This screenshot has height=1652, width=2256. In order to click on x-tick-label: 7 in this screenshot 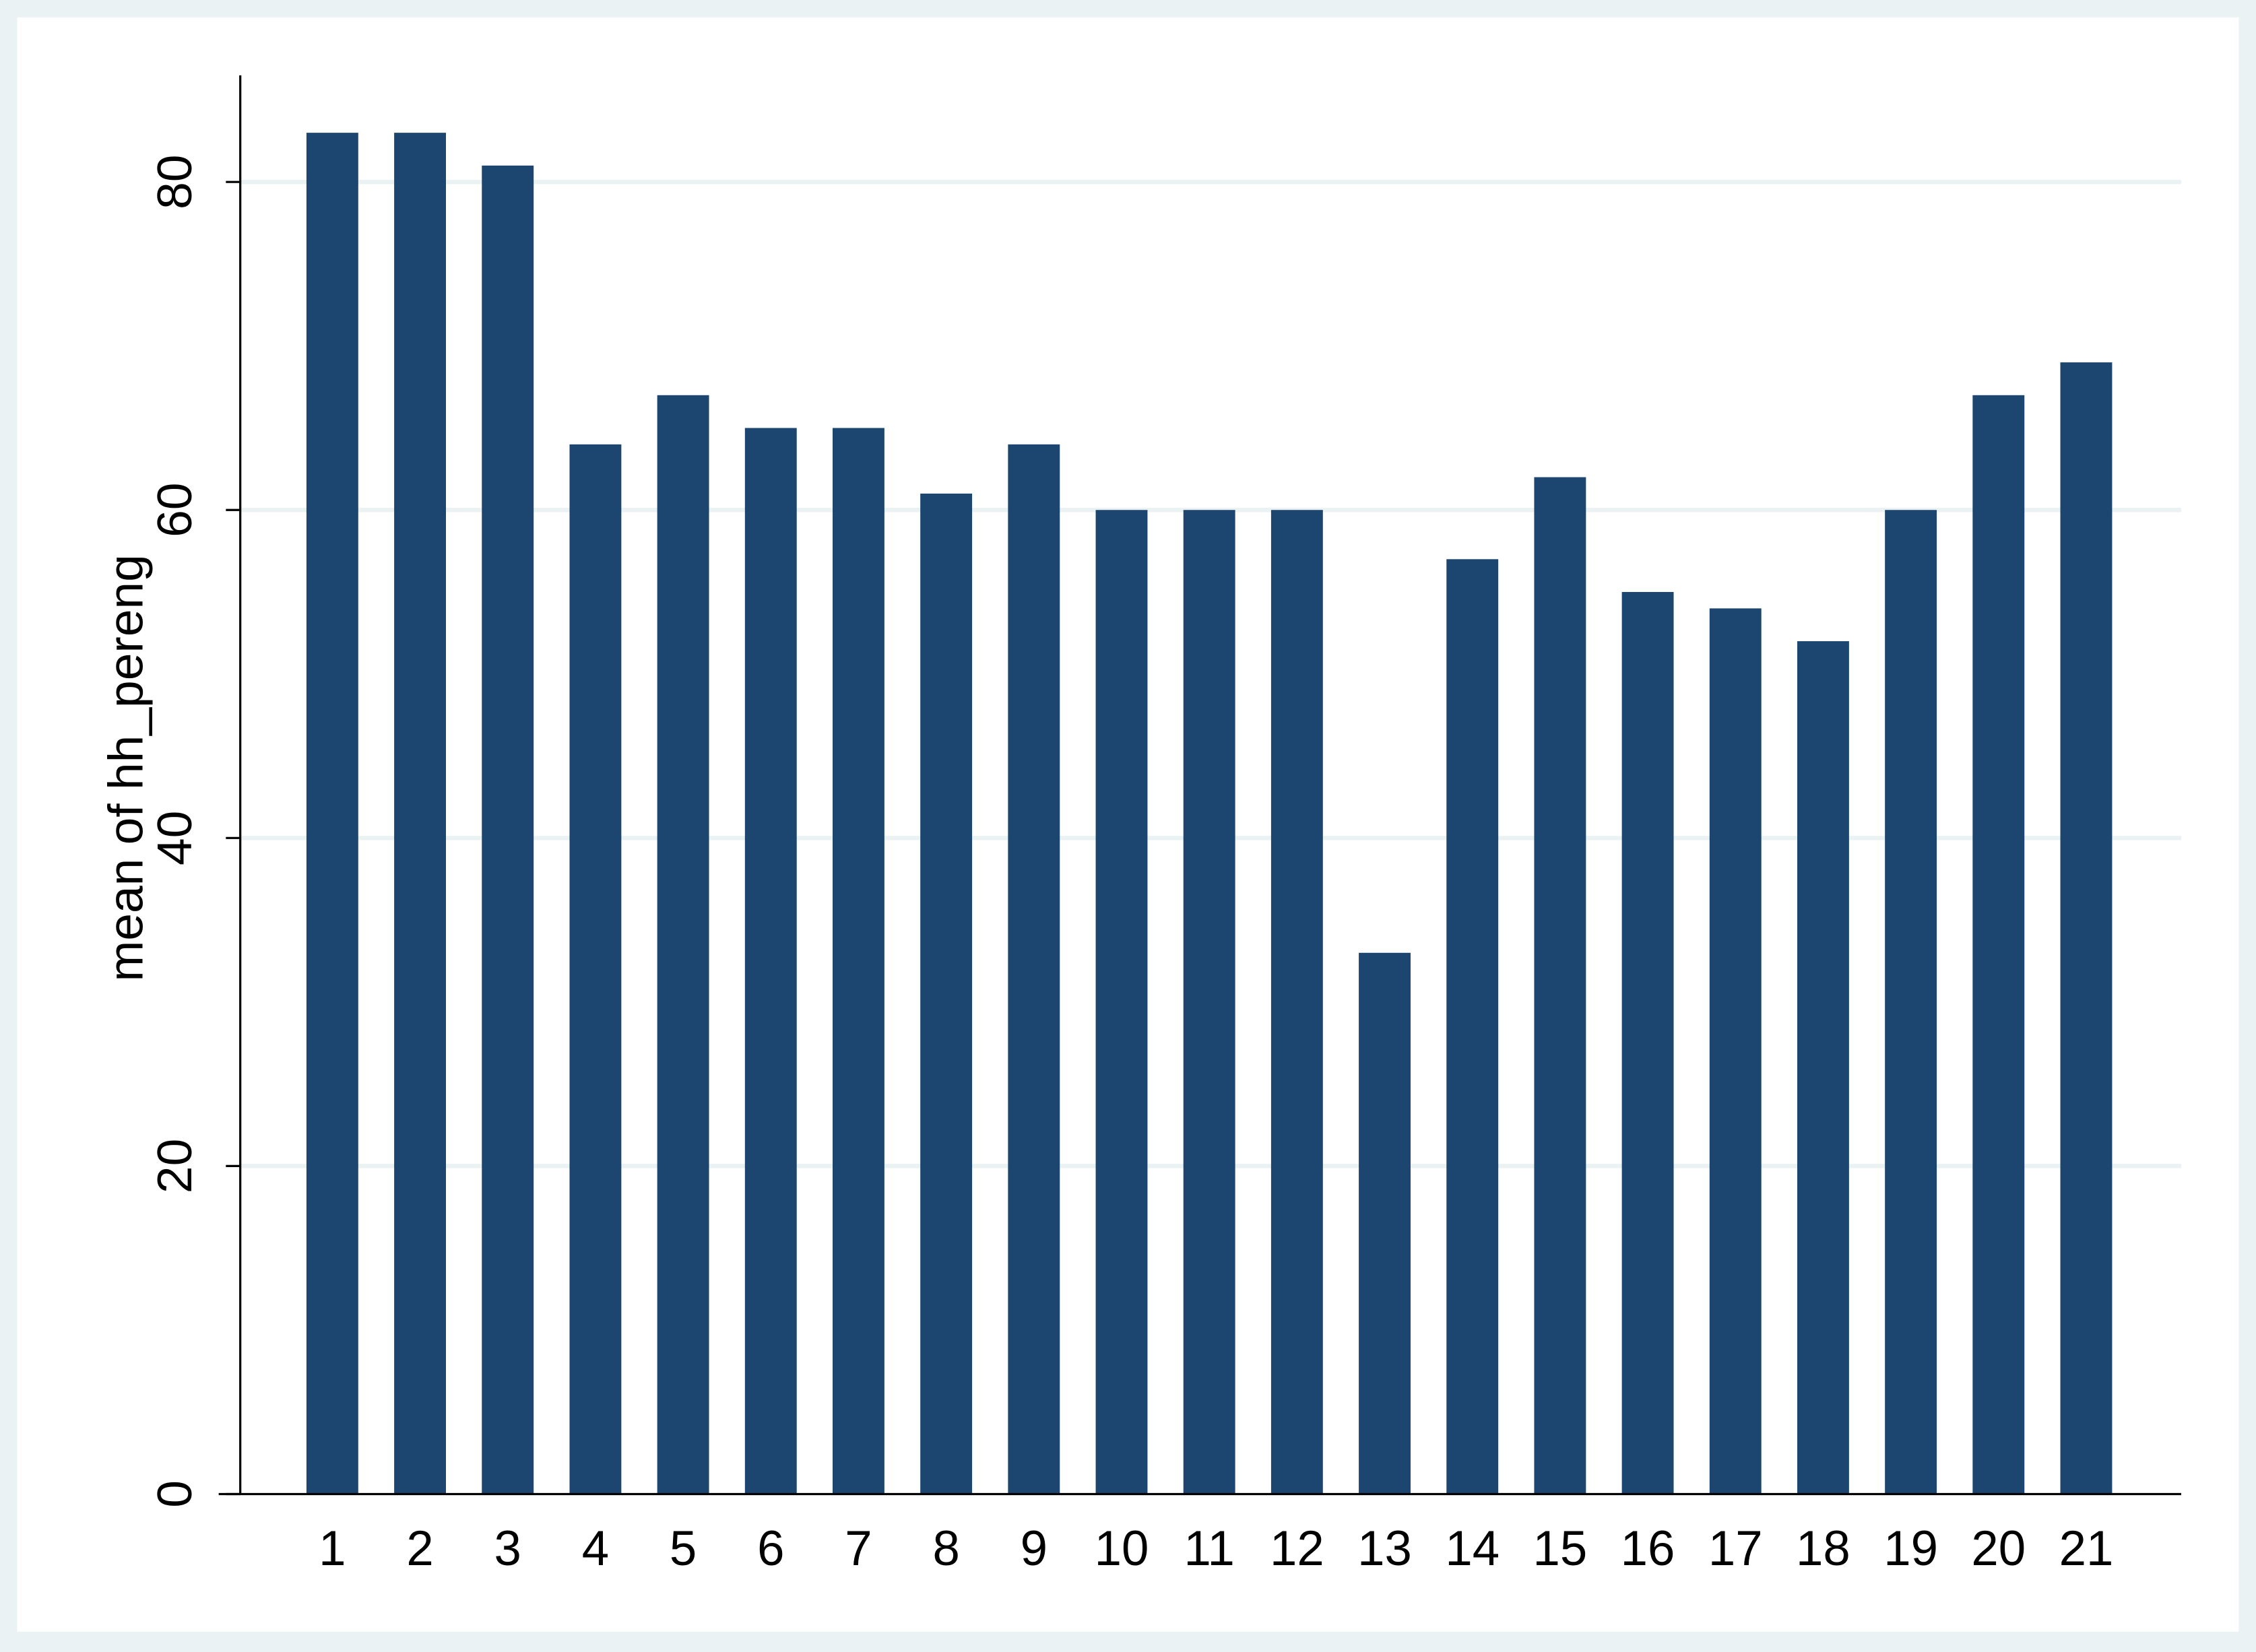, I will do `click(859, 1548)`.